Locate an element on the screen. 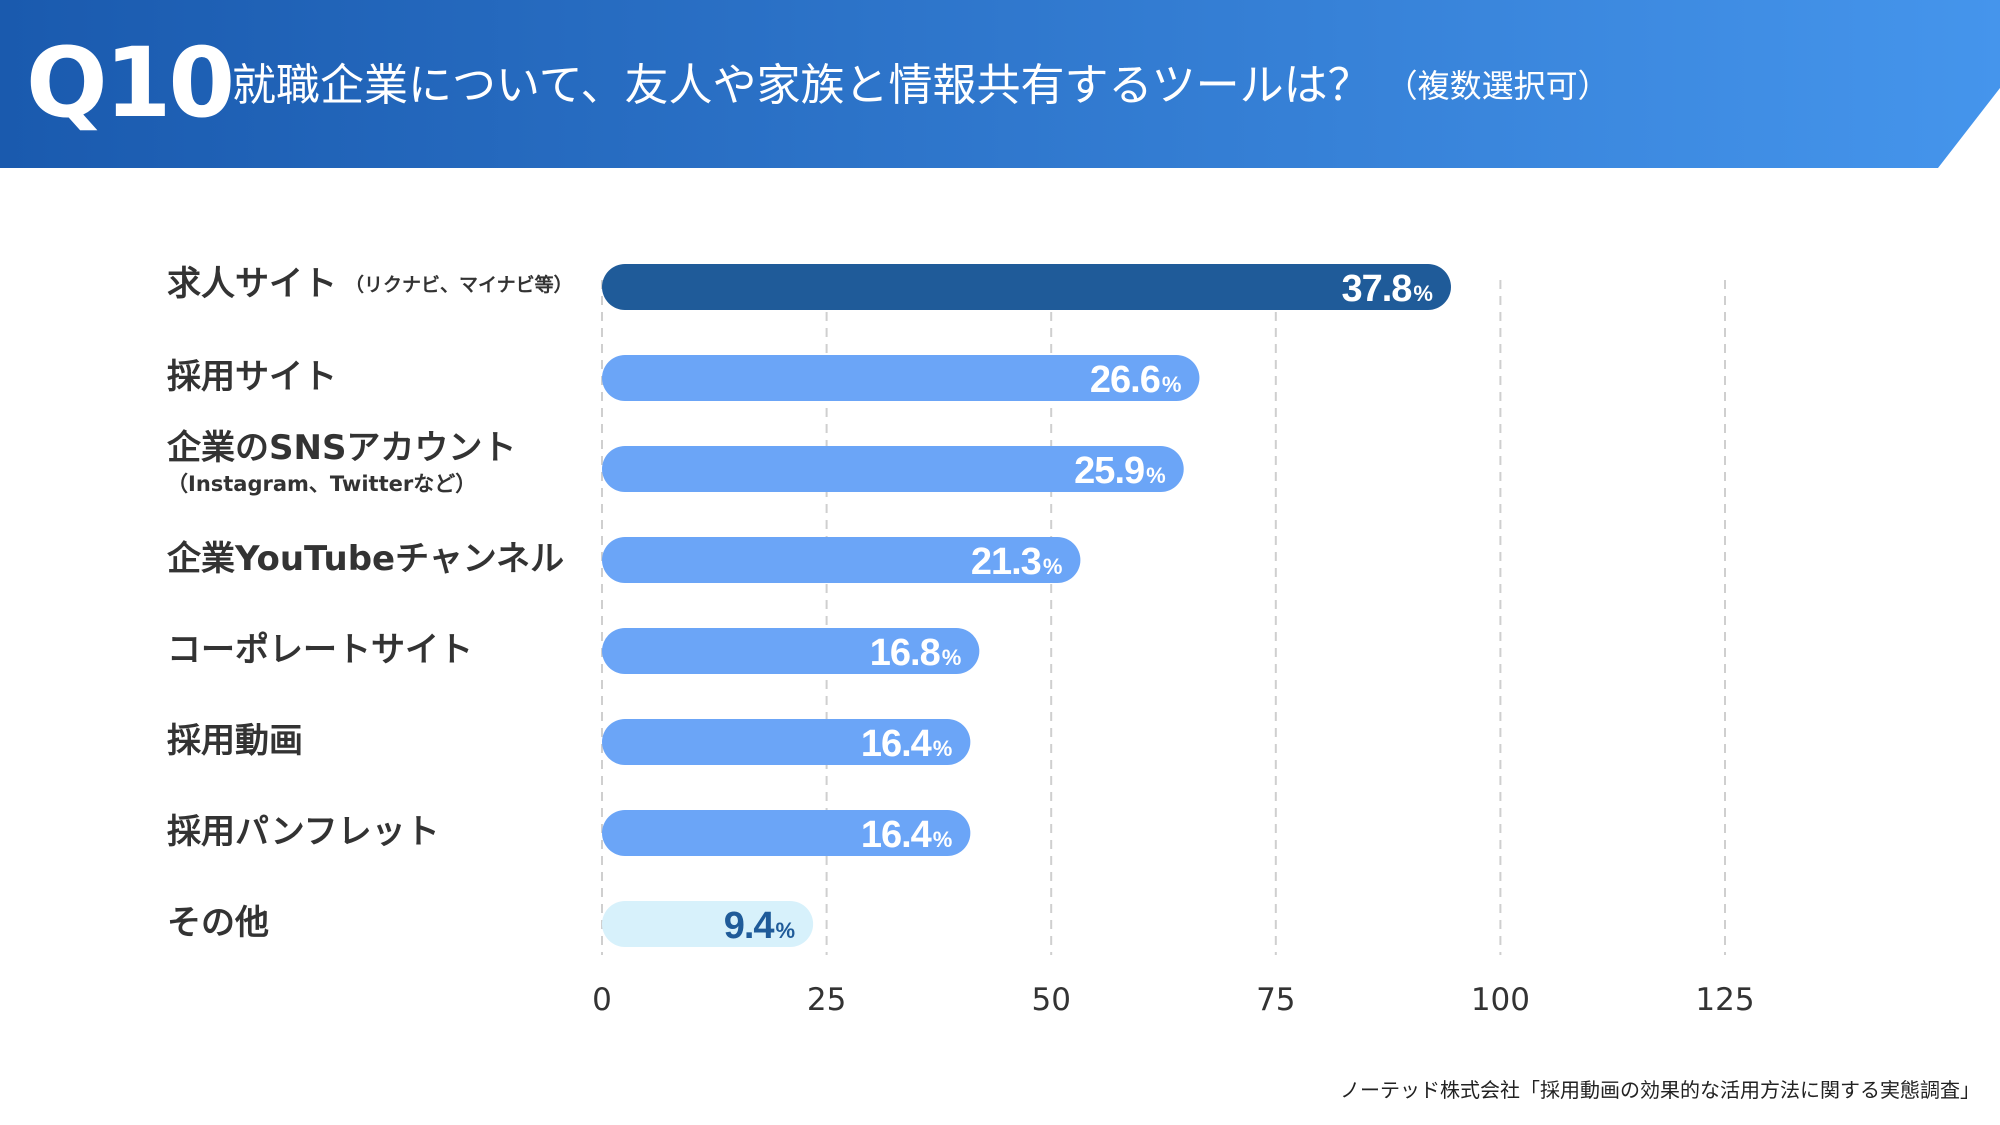 The height and width of the screenshot is (1125, 2000). category-label: 求人サイト （リクナビ、マイナビ等） is located at coordinates (370, 284).